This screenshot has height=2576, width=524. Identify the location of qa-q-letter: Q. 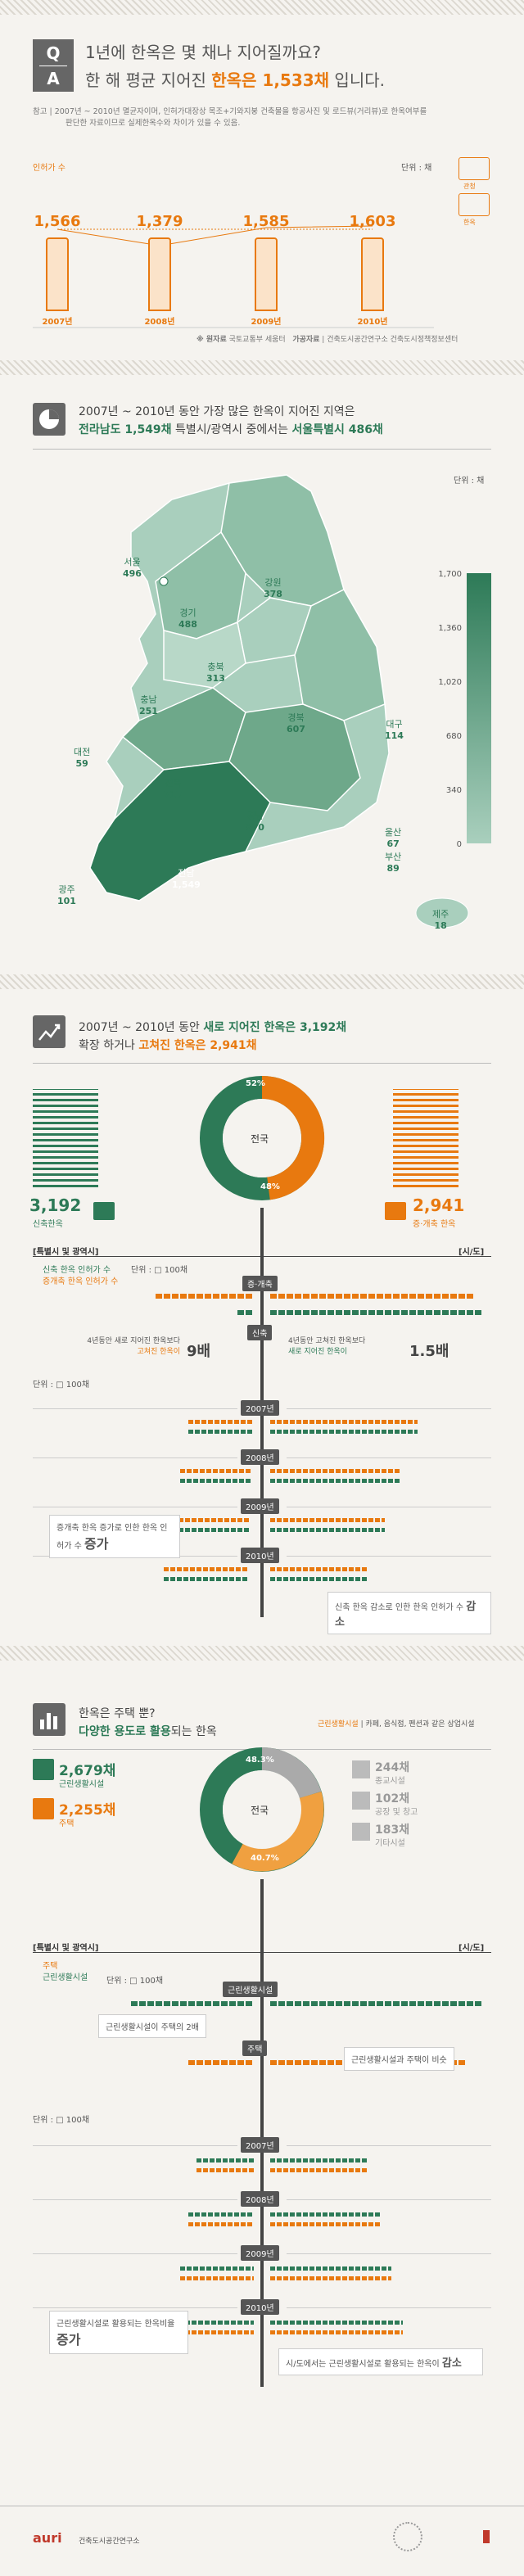
(53, 53).